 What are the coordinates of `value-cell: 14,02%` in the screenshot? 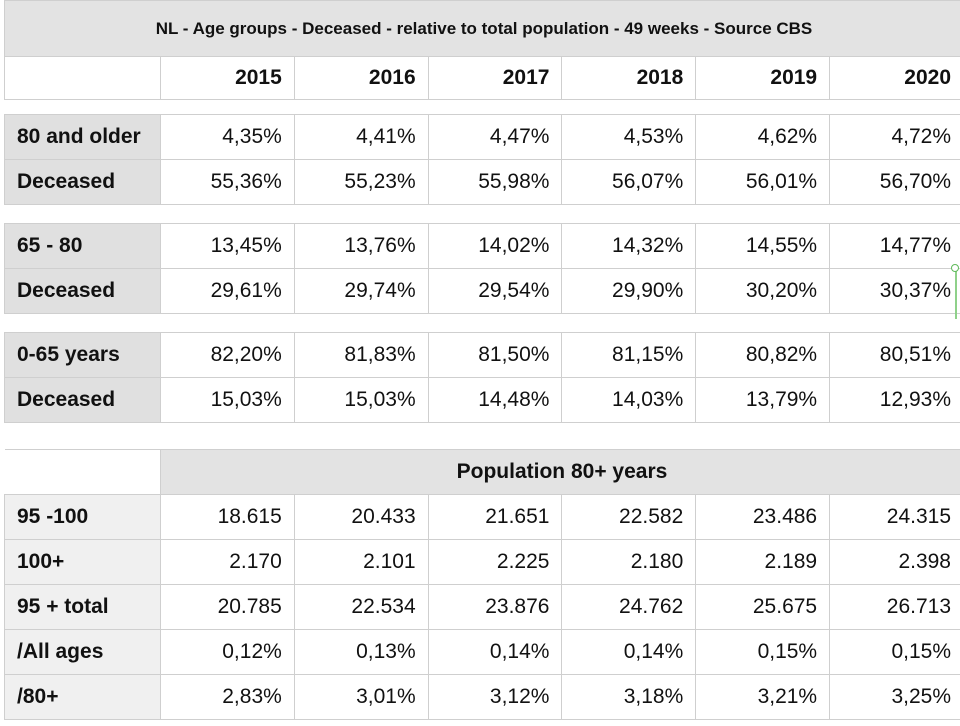 It's located at (495, 246).